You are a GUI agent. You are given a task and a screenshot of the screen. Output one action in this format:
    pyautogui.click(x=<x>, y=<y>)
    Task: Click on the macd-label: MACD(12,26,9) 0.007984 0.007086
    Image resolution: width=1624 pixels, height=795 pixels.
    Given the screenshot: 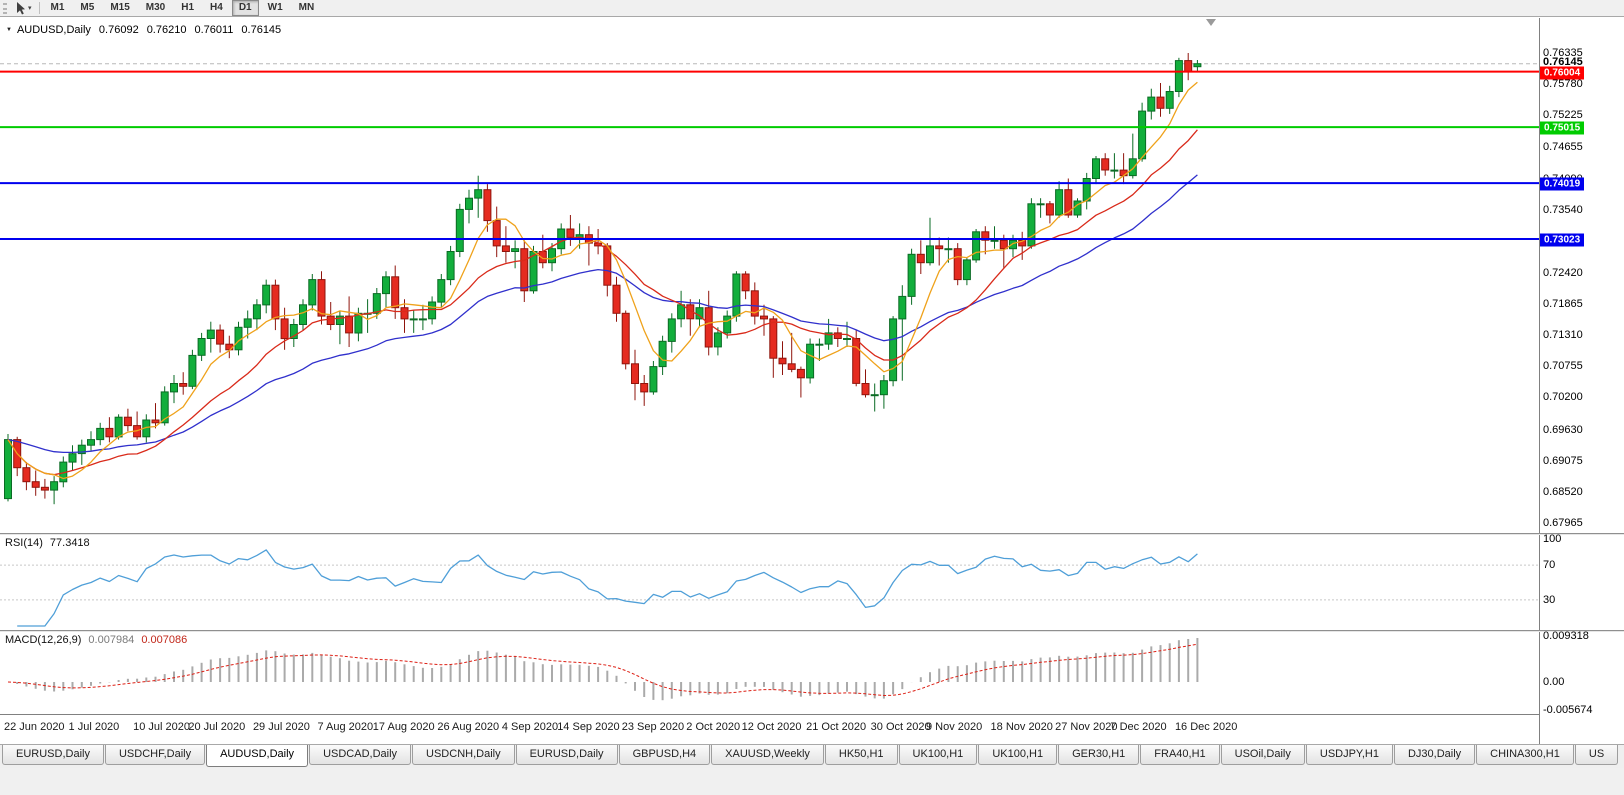 What is the action you would take?
    pyautogui.click(x=96, y=640)
    